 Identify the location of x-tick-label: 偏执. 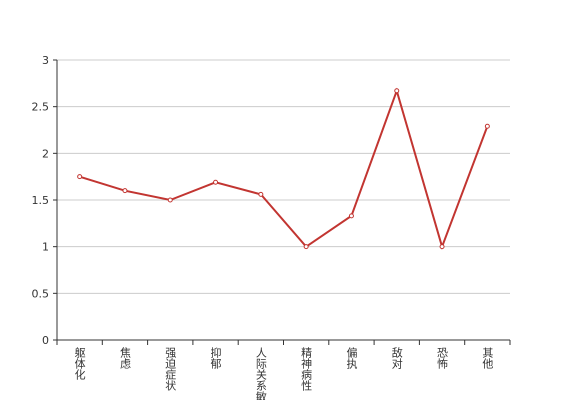
(351, 358).